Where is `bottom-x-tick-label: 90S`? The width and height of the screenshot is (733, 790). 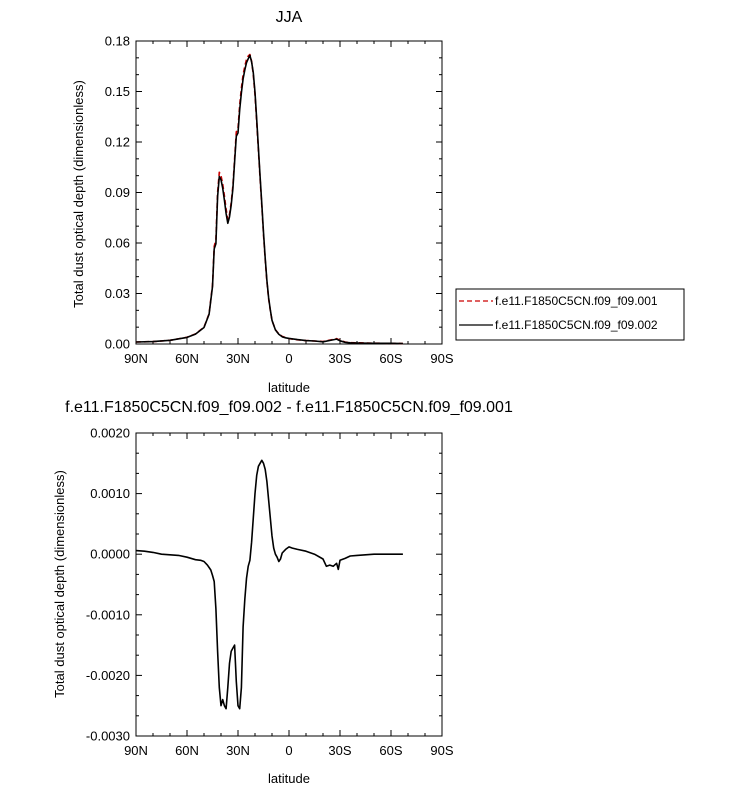 bottom-x-tick-label: 90S is located at coordinates (441, 750).